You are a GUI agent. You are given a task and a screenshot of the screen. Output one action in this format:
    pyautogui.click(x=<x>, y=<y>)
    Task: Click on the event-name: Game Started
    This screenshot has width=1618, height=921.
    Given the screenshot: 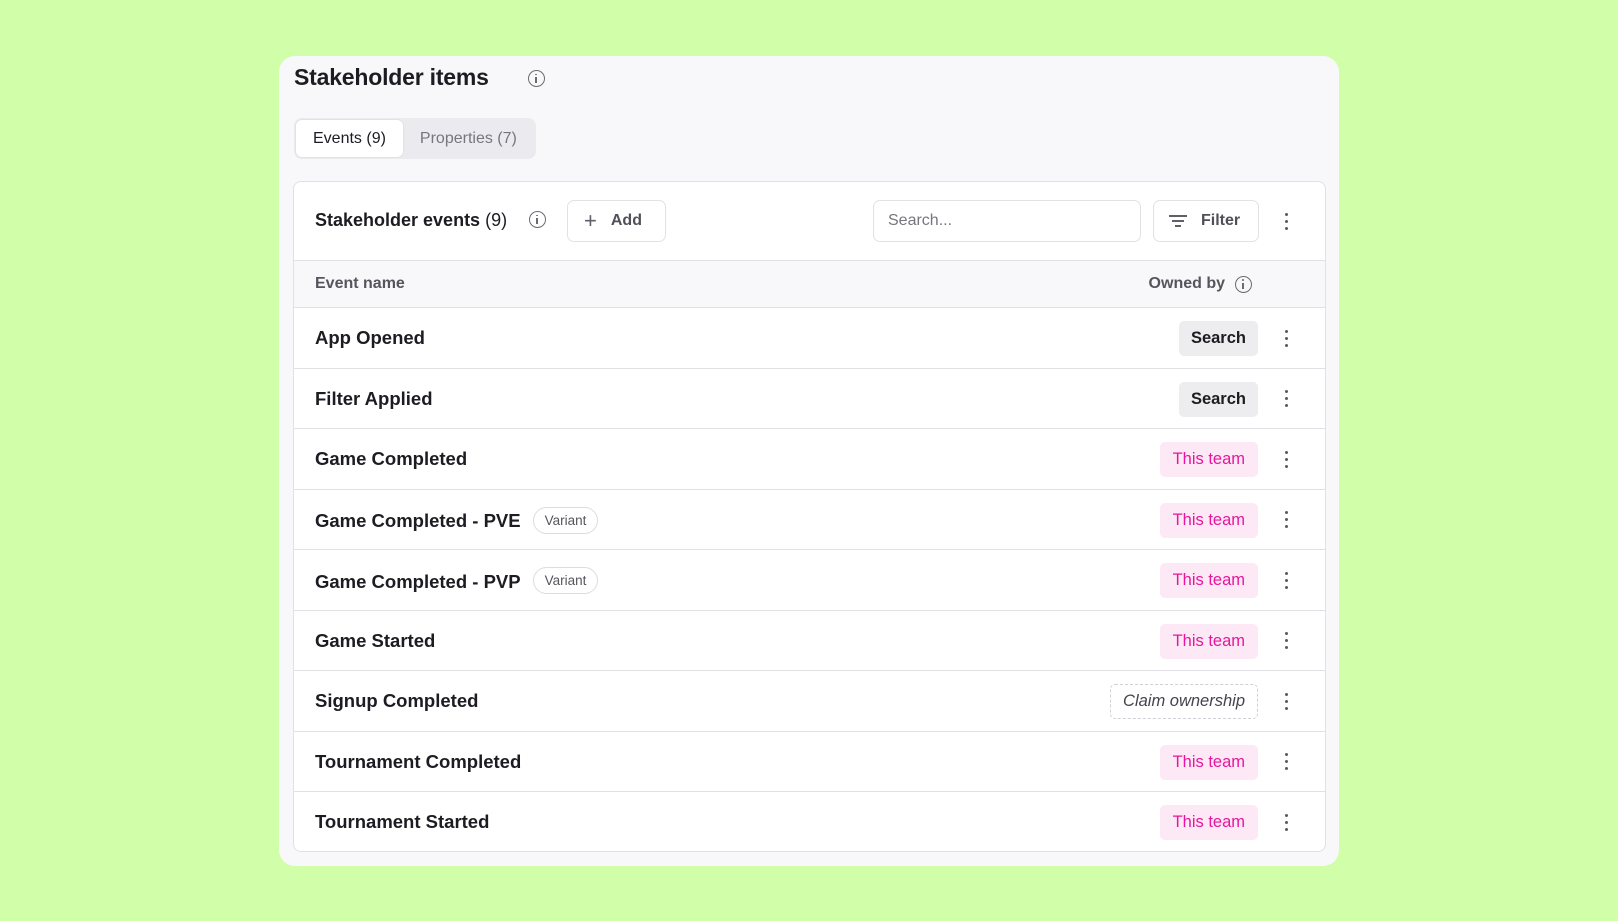 What is the action you would take?
    pyautogui.click(x=375, y=640)
    